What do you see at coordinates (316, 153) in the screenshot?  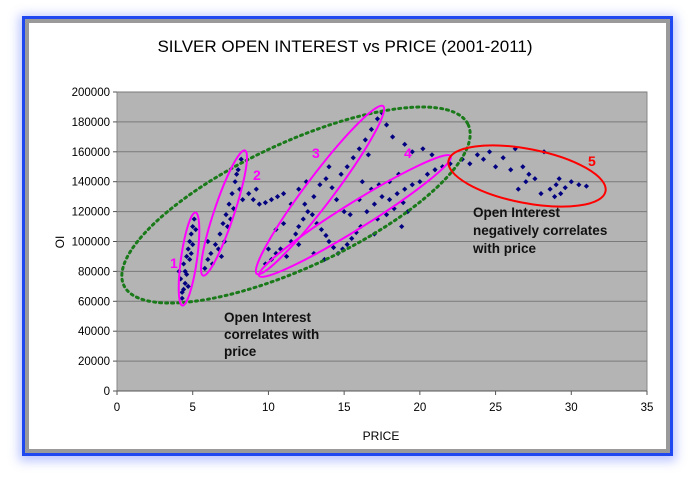 I see `region-label-3: 3` at bounding box center [316, 153].